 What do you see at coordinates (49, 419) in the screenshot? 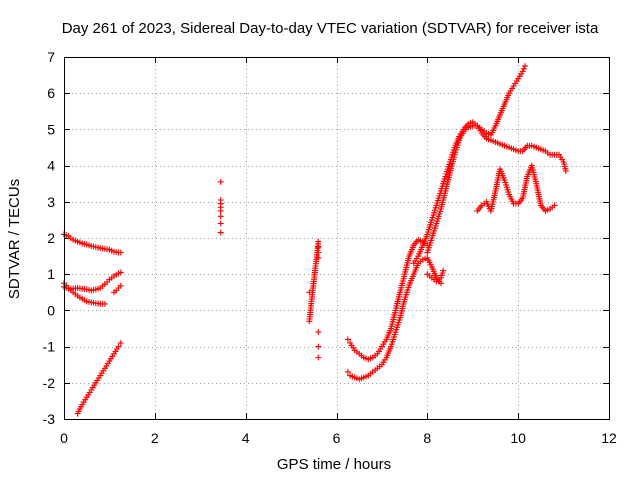
I see `y-tick-label: -3` at bounding box center [49, 419].